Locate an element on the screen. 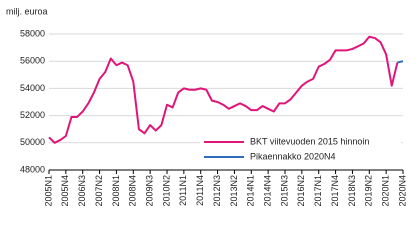 The image size is (416, 240). legend-label: Pikaennakko 2020N4 is located at coordinates (293, 156).